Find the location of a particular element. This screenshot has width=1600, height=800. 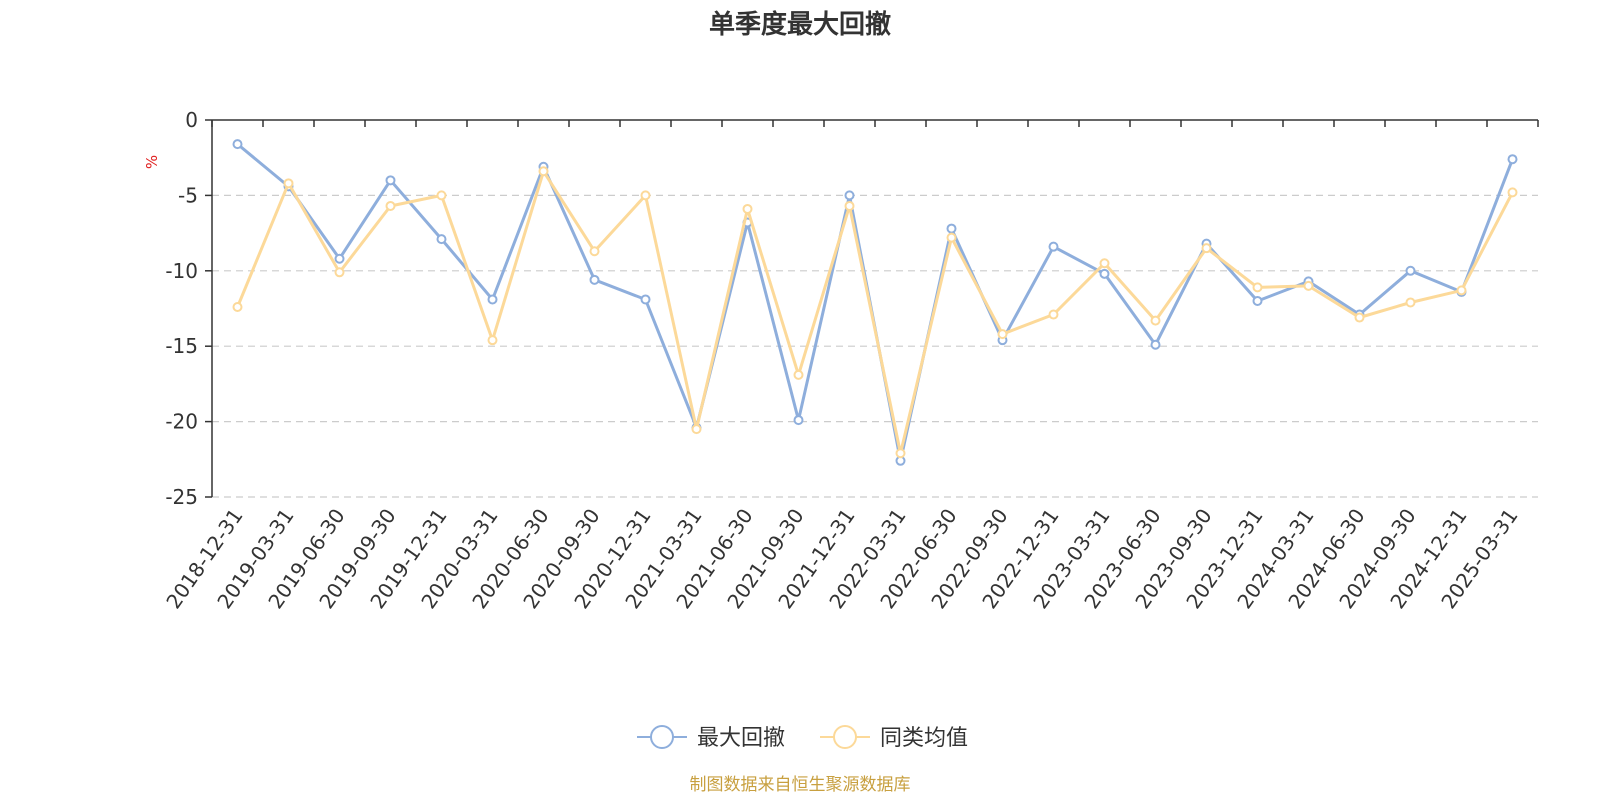

y-axis-unit-label: % is located at coordinates (152, 162).